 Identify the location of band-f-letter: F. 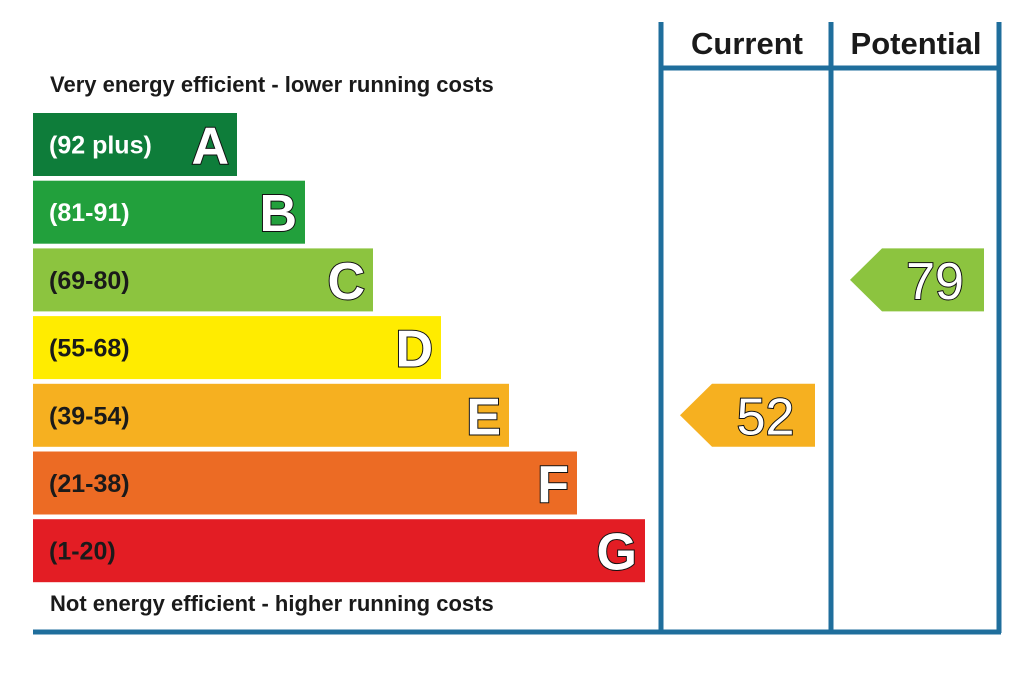
(553, 485).